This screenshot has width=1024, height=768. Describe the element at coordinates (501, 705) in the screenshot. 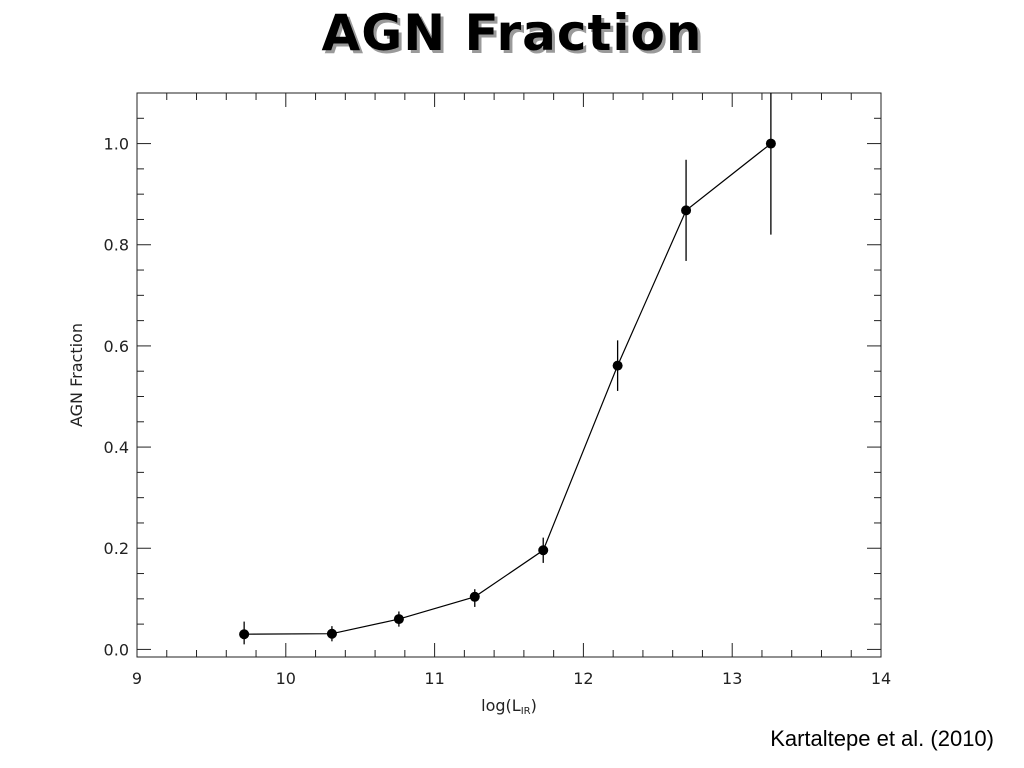

I see `x-axis-title-main: log(L` at that location.